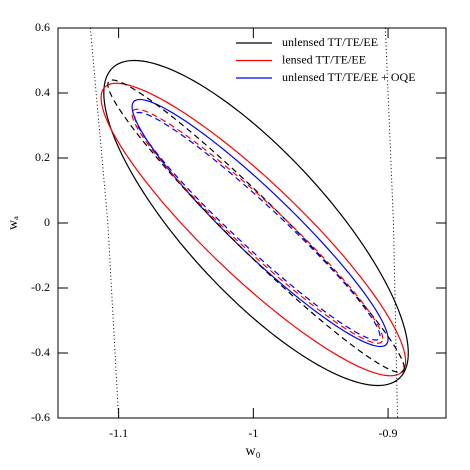 Image resolution: width=470 pixels, height=470 pixels. I want to click on legend-label: unlensed TT/TE/EE + OQE, so click(349, 77).